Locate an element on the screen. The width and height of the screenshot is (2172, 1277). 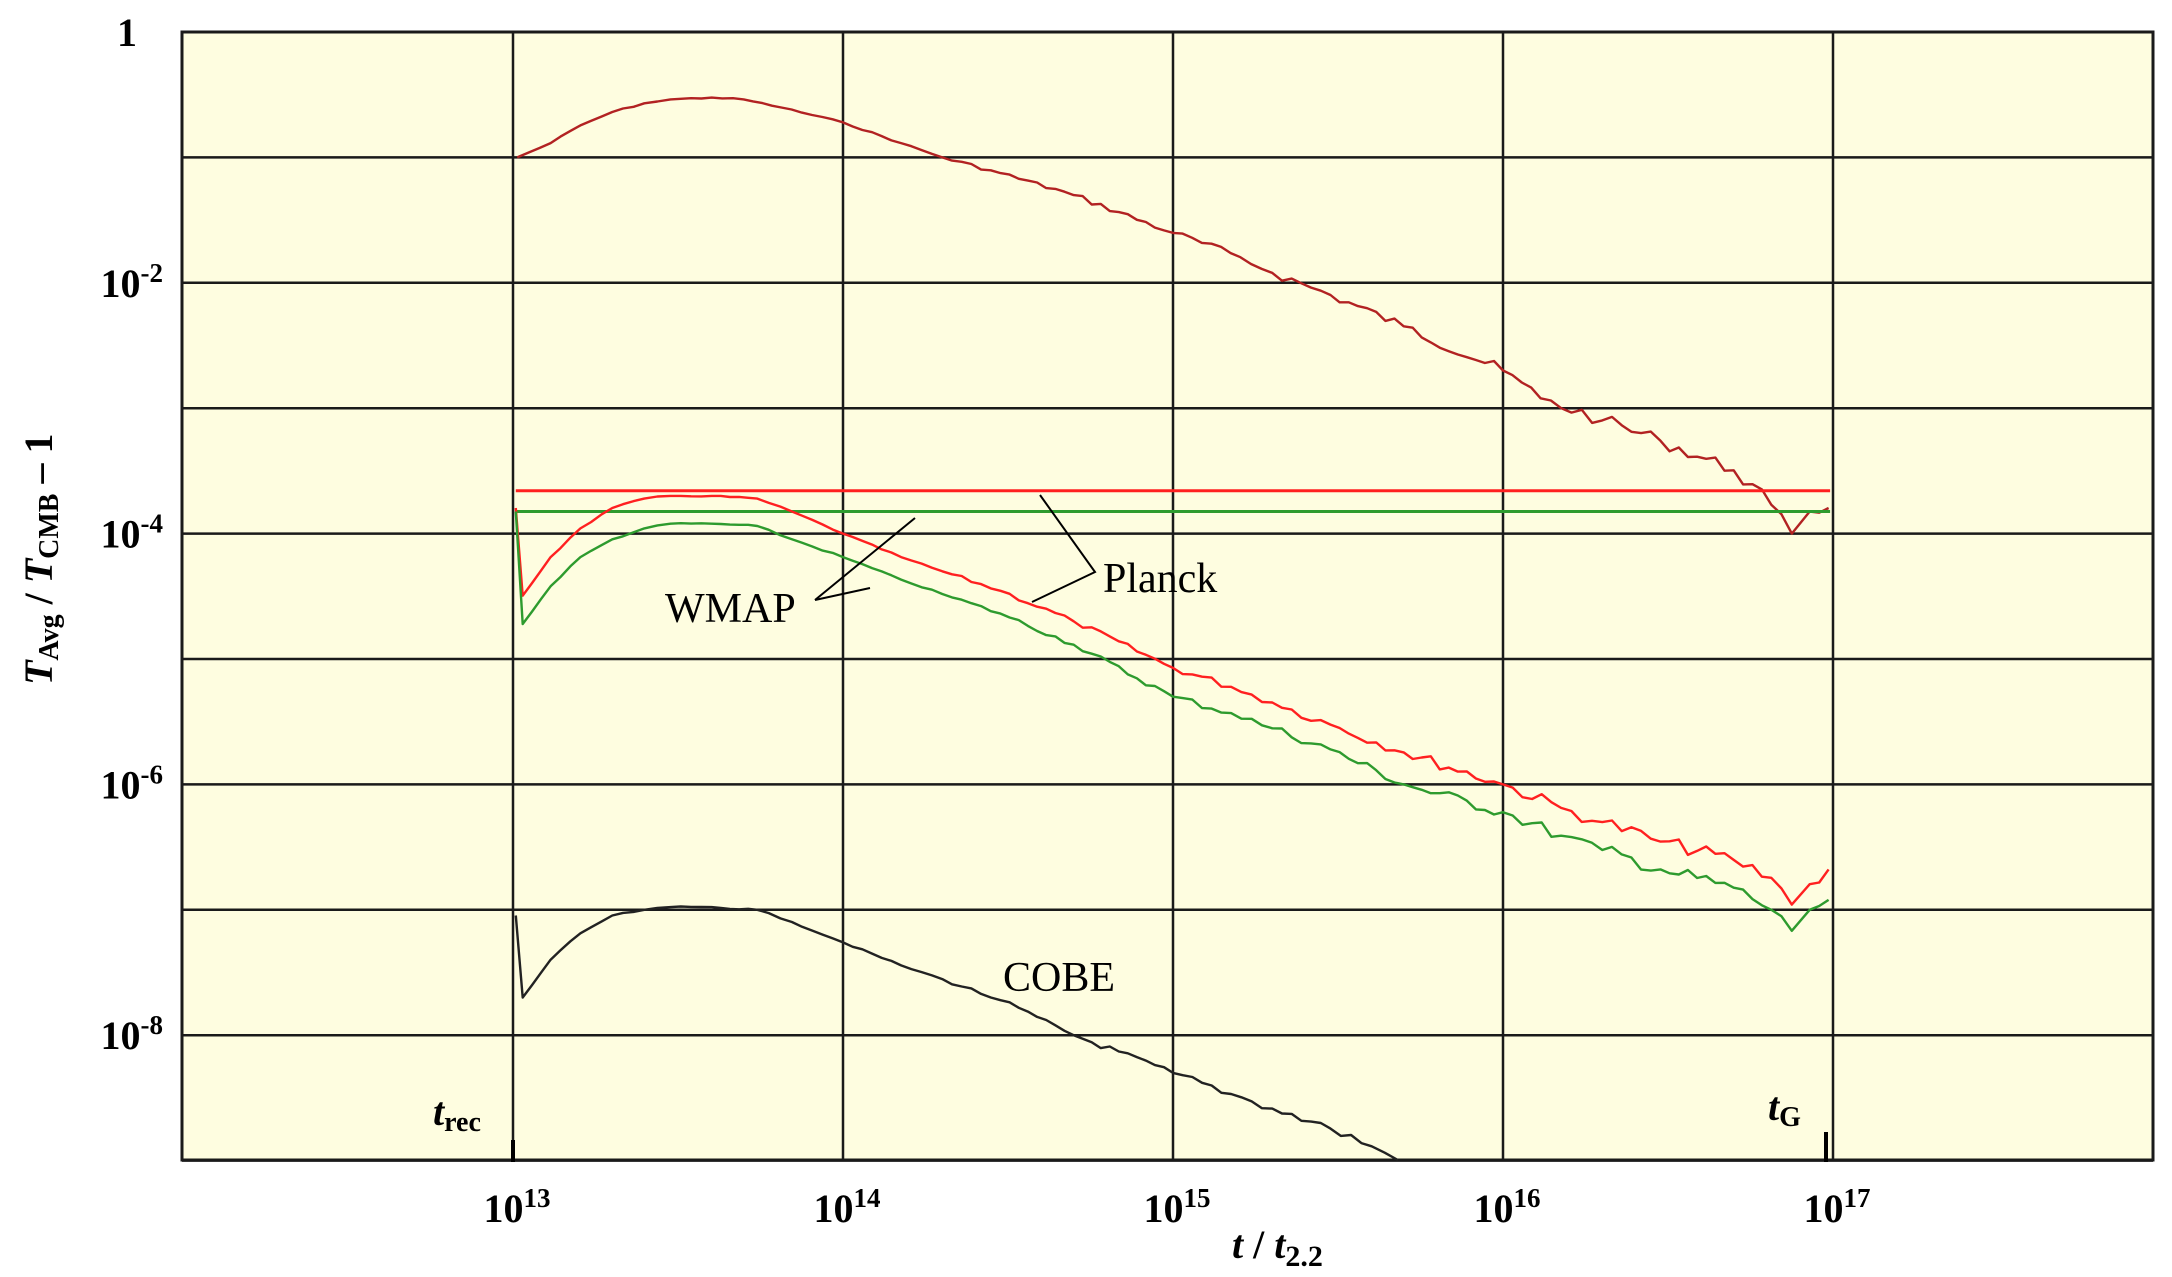
y-tick-label: 10⁻⁶ is located at coordinates (132, 783).